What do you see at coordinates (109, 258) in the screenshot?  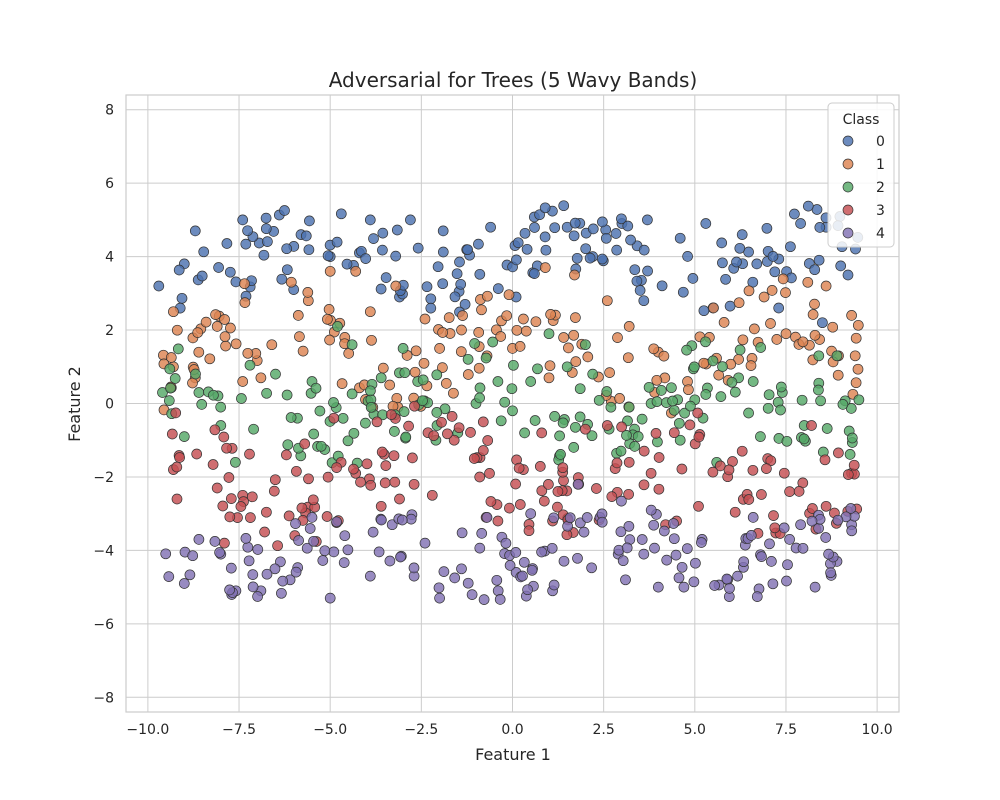 I see `y-tick-label: 4` at bounding box center [109, 258].